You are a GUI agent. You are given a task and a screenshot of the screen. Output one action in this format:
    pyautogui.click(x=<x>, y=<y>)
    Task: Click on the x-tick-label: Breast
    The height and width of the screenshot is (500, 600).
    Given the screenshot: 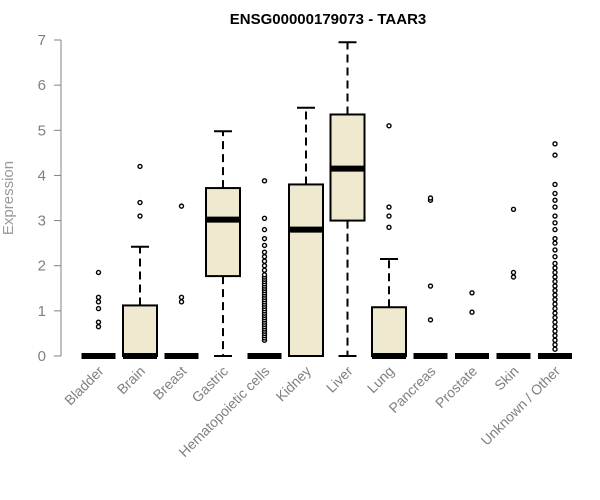 What is the action you would take?
    pyautogui.click(x=170, y=383)
    